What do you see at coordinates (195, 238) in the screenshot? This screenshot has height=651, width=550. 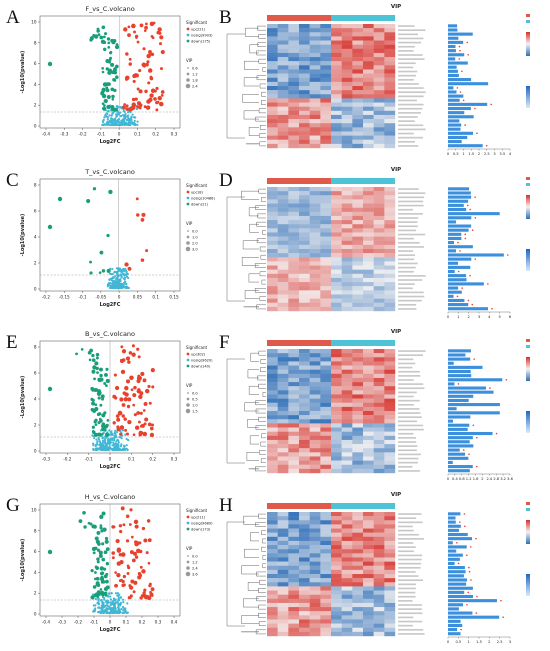 I see `vip-size-label: 1.0` at bounding box center [195, 238].